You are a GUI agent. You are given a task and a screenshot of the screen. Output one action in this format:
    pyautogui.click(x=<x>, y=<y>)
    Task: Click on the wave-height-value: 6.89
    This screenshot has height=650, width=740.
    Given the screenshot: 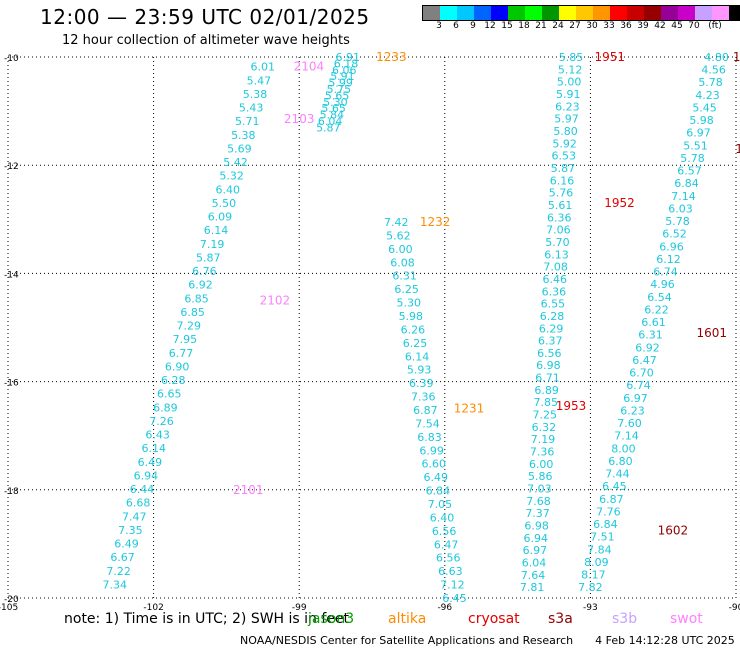 What is the action you would take?
    pyautogui.click(x=546, y=390)
    